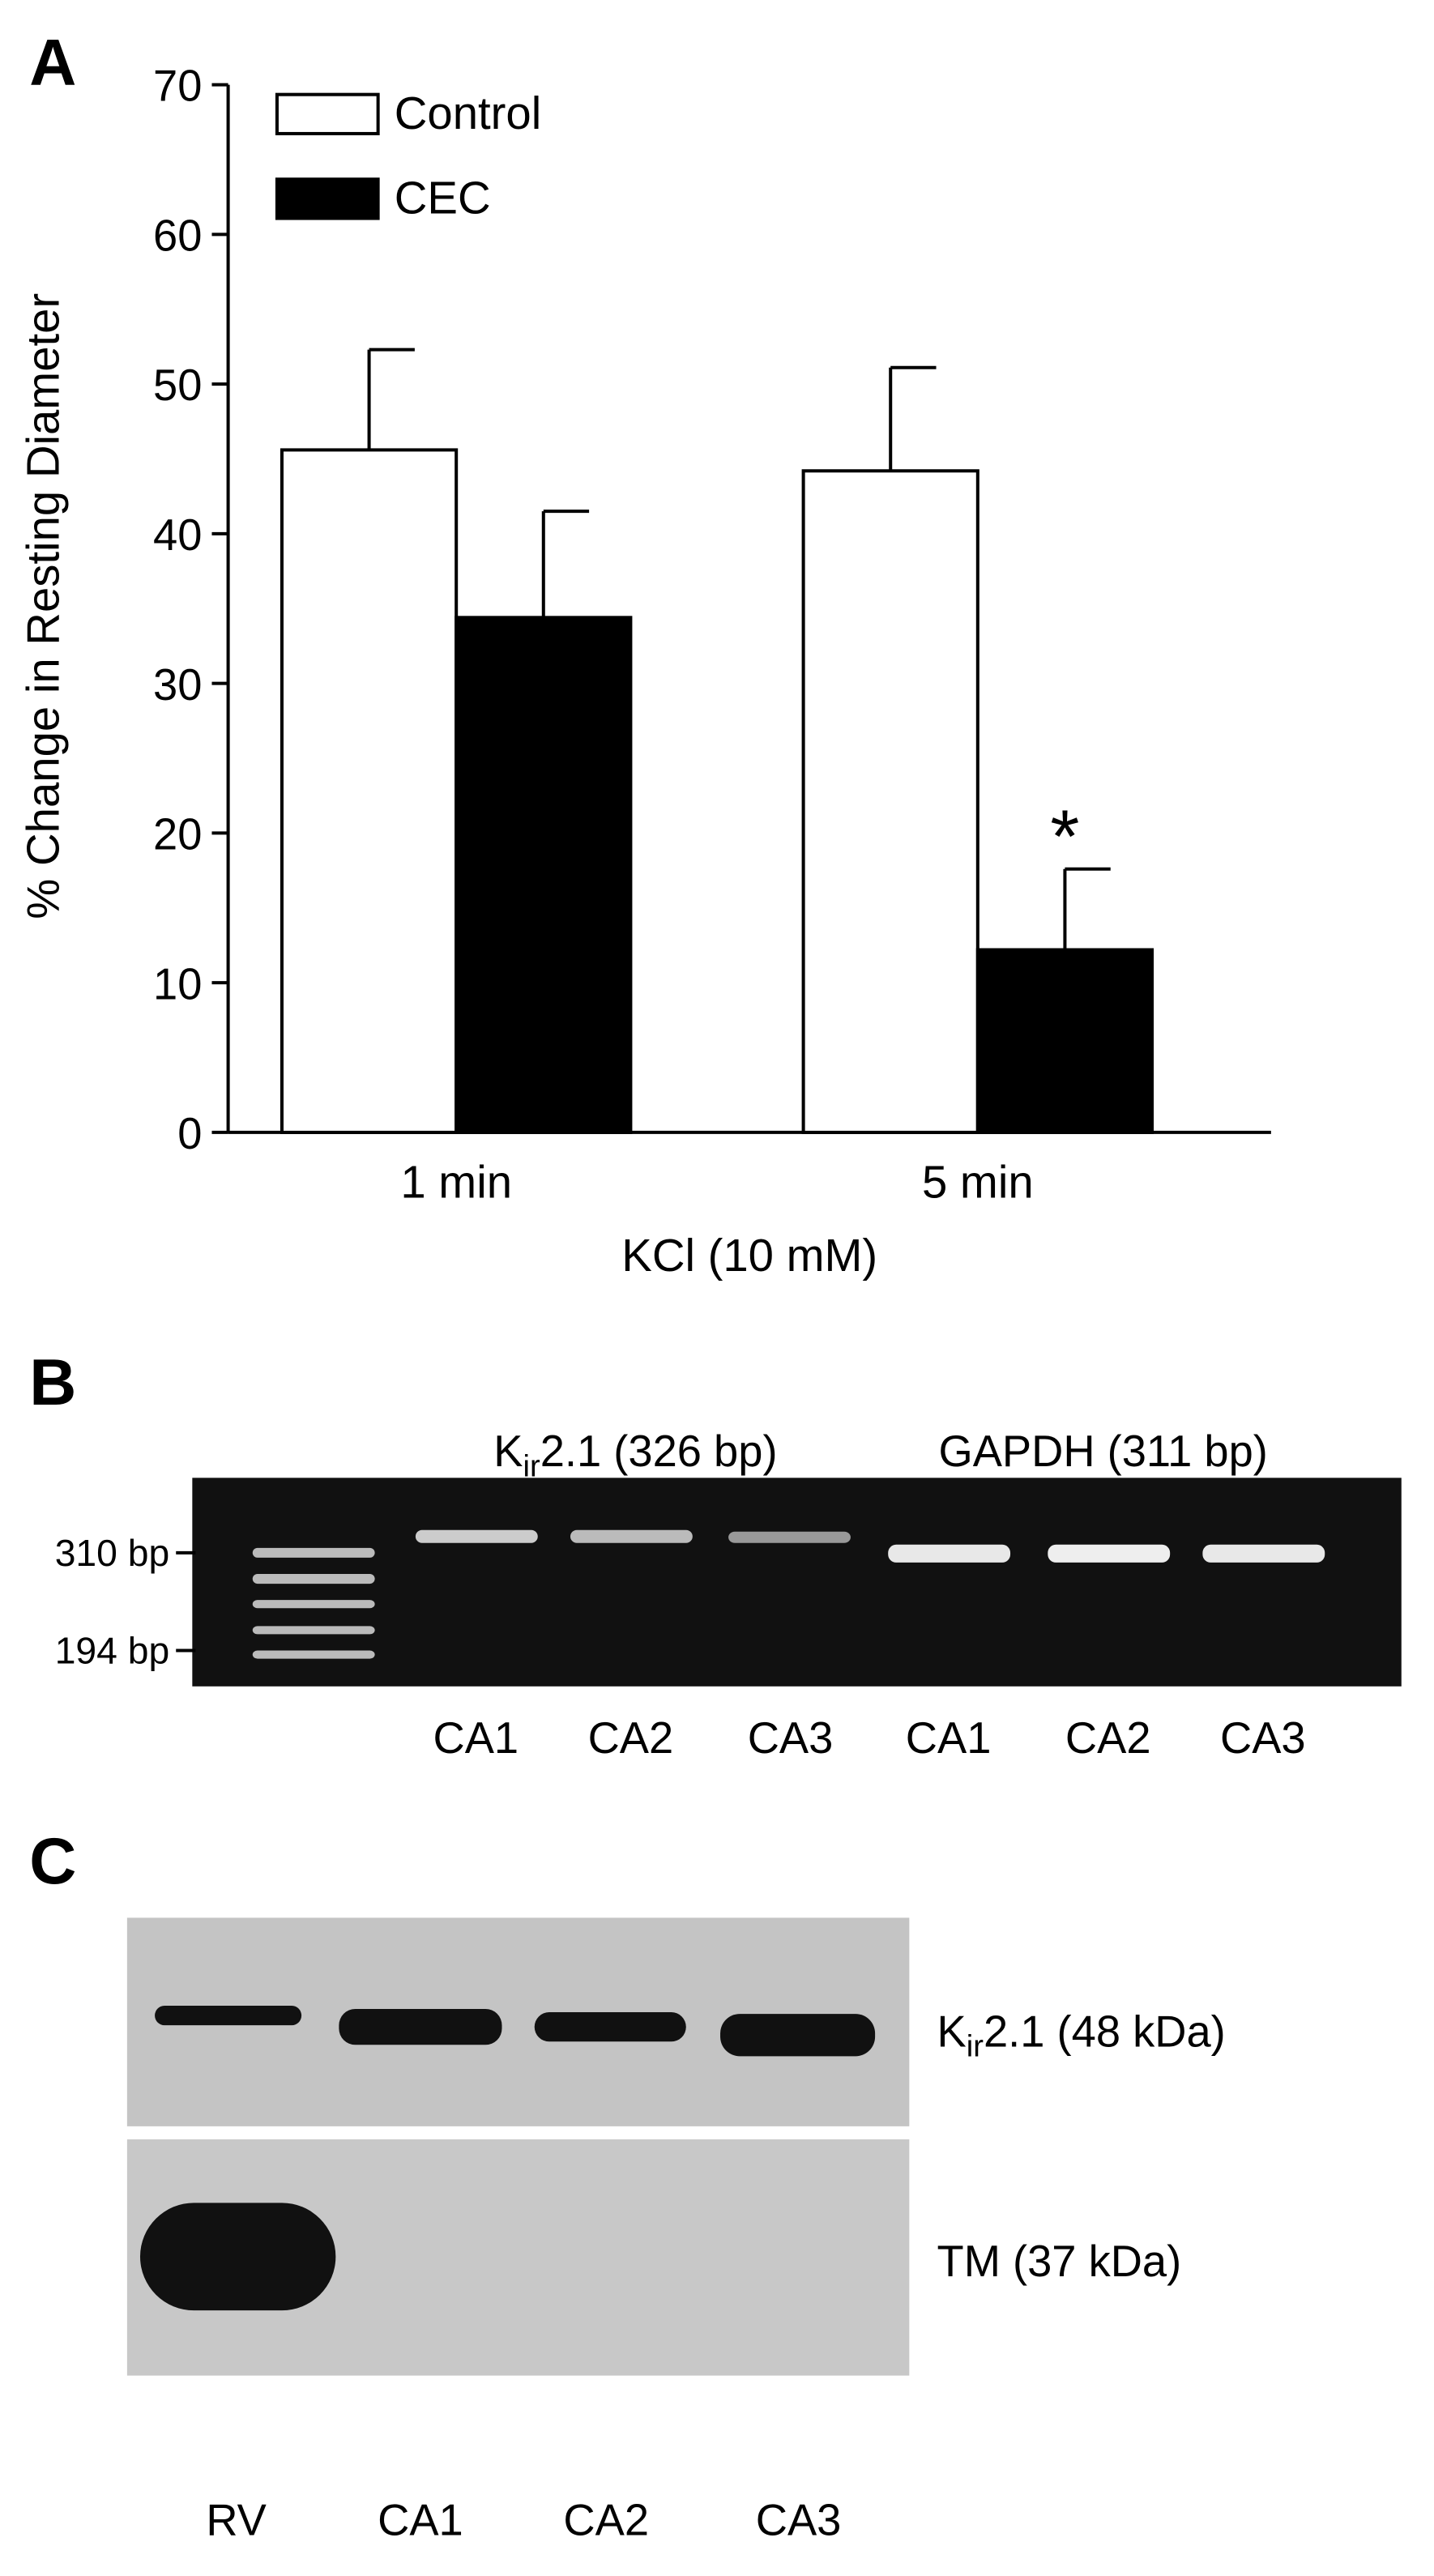  What do you see at coordinates (468, 113) in the screenshot?
I see `legend-label: Control` at bounding box center [468, 113].